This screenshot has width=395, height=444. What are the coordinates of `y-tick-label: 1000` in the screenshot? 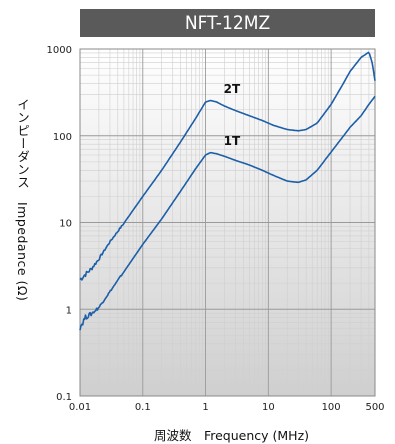 It's located at (59, 50).